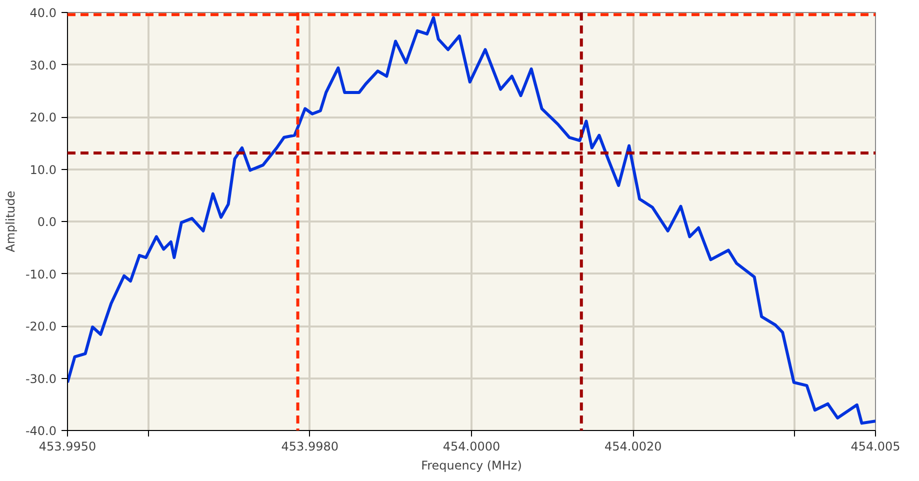 This screenshot has width=919, height=481. What do you see at coordinates (43, 13) in the screenshot?
I see `y-tick-label: 40.0` at bounding box center [43, 13].